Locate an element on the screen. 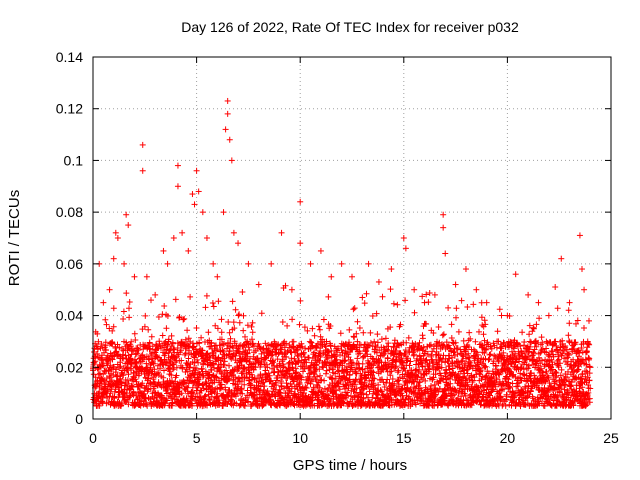 This screenshot has width=640, height=480. x-tick-label: 5 is located at coordinates (197, 438).